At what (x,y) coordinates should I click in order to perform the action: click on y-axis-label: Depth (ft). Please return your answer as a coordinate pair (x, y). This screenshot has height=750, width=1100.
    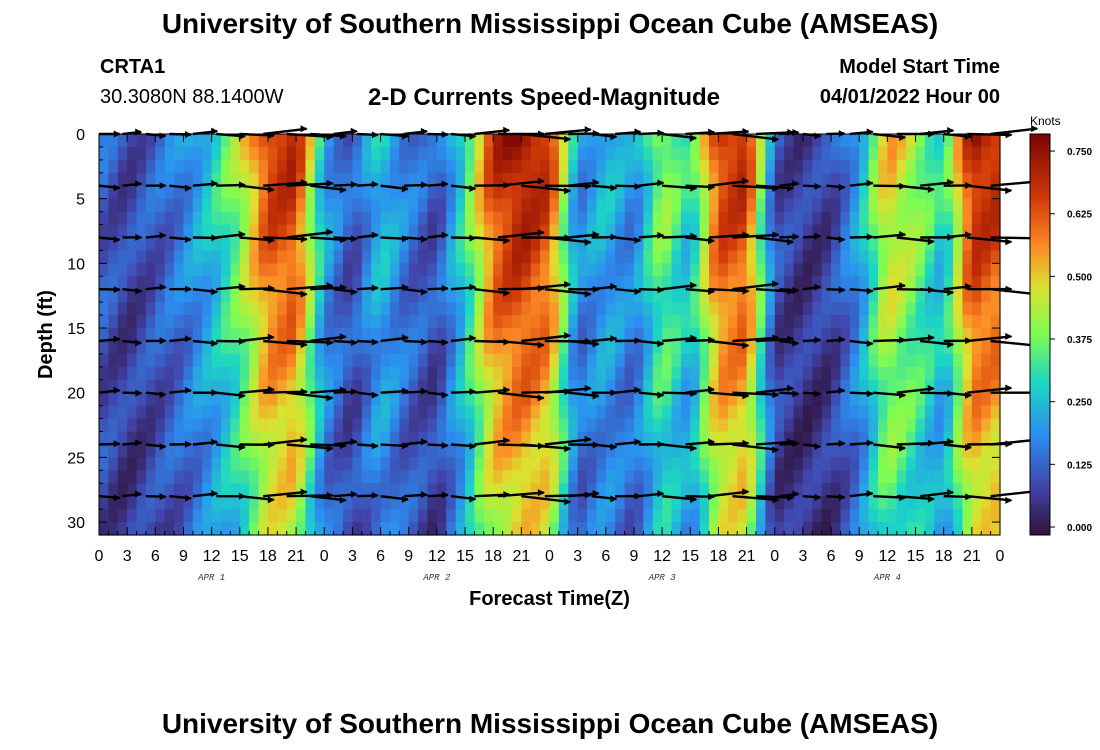
    Looking at the image, I should click on (46, 334).